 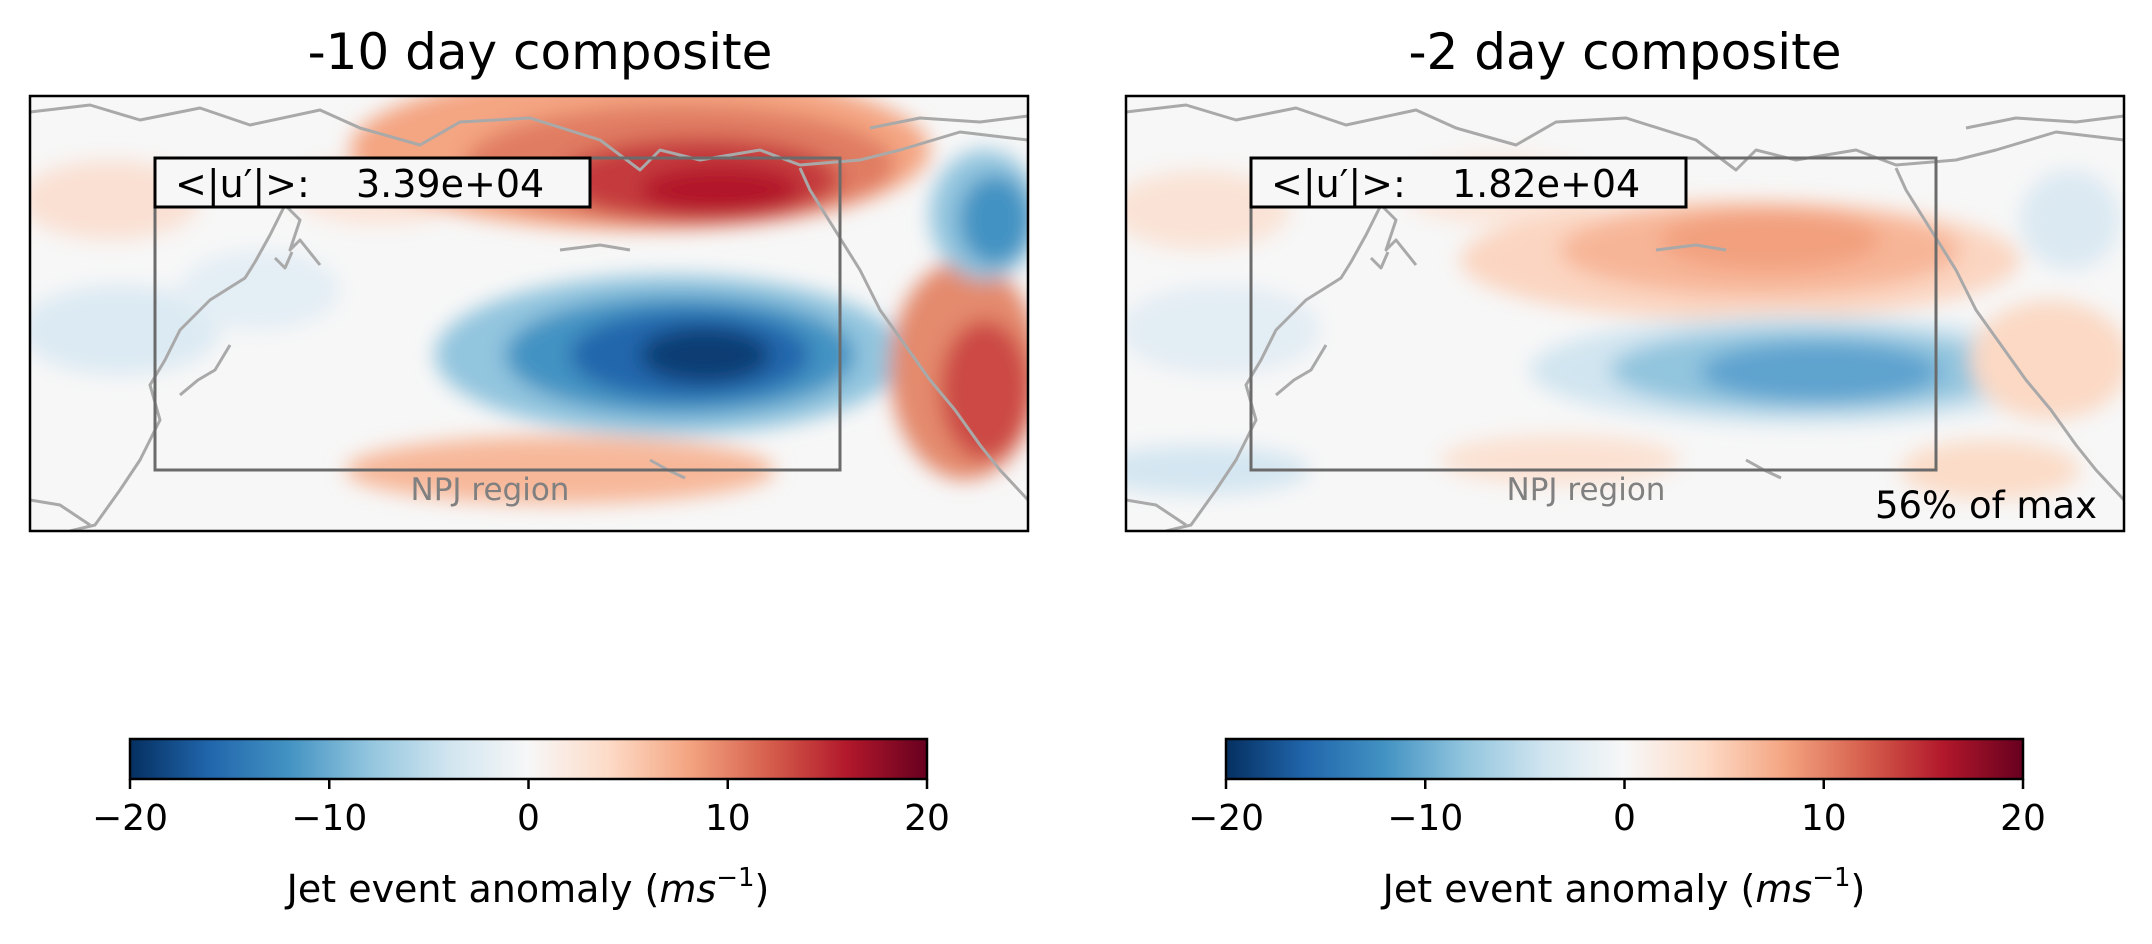 I want to click on panel-2-stat-box: <|u′|>: 1.82e+04, so click(x=1468, y=182).